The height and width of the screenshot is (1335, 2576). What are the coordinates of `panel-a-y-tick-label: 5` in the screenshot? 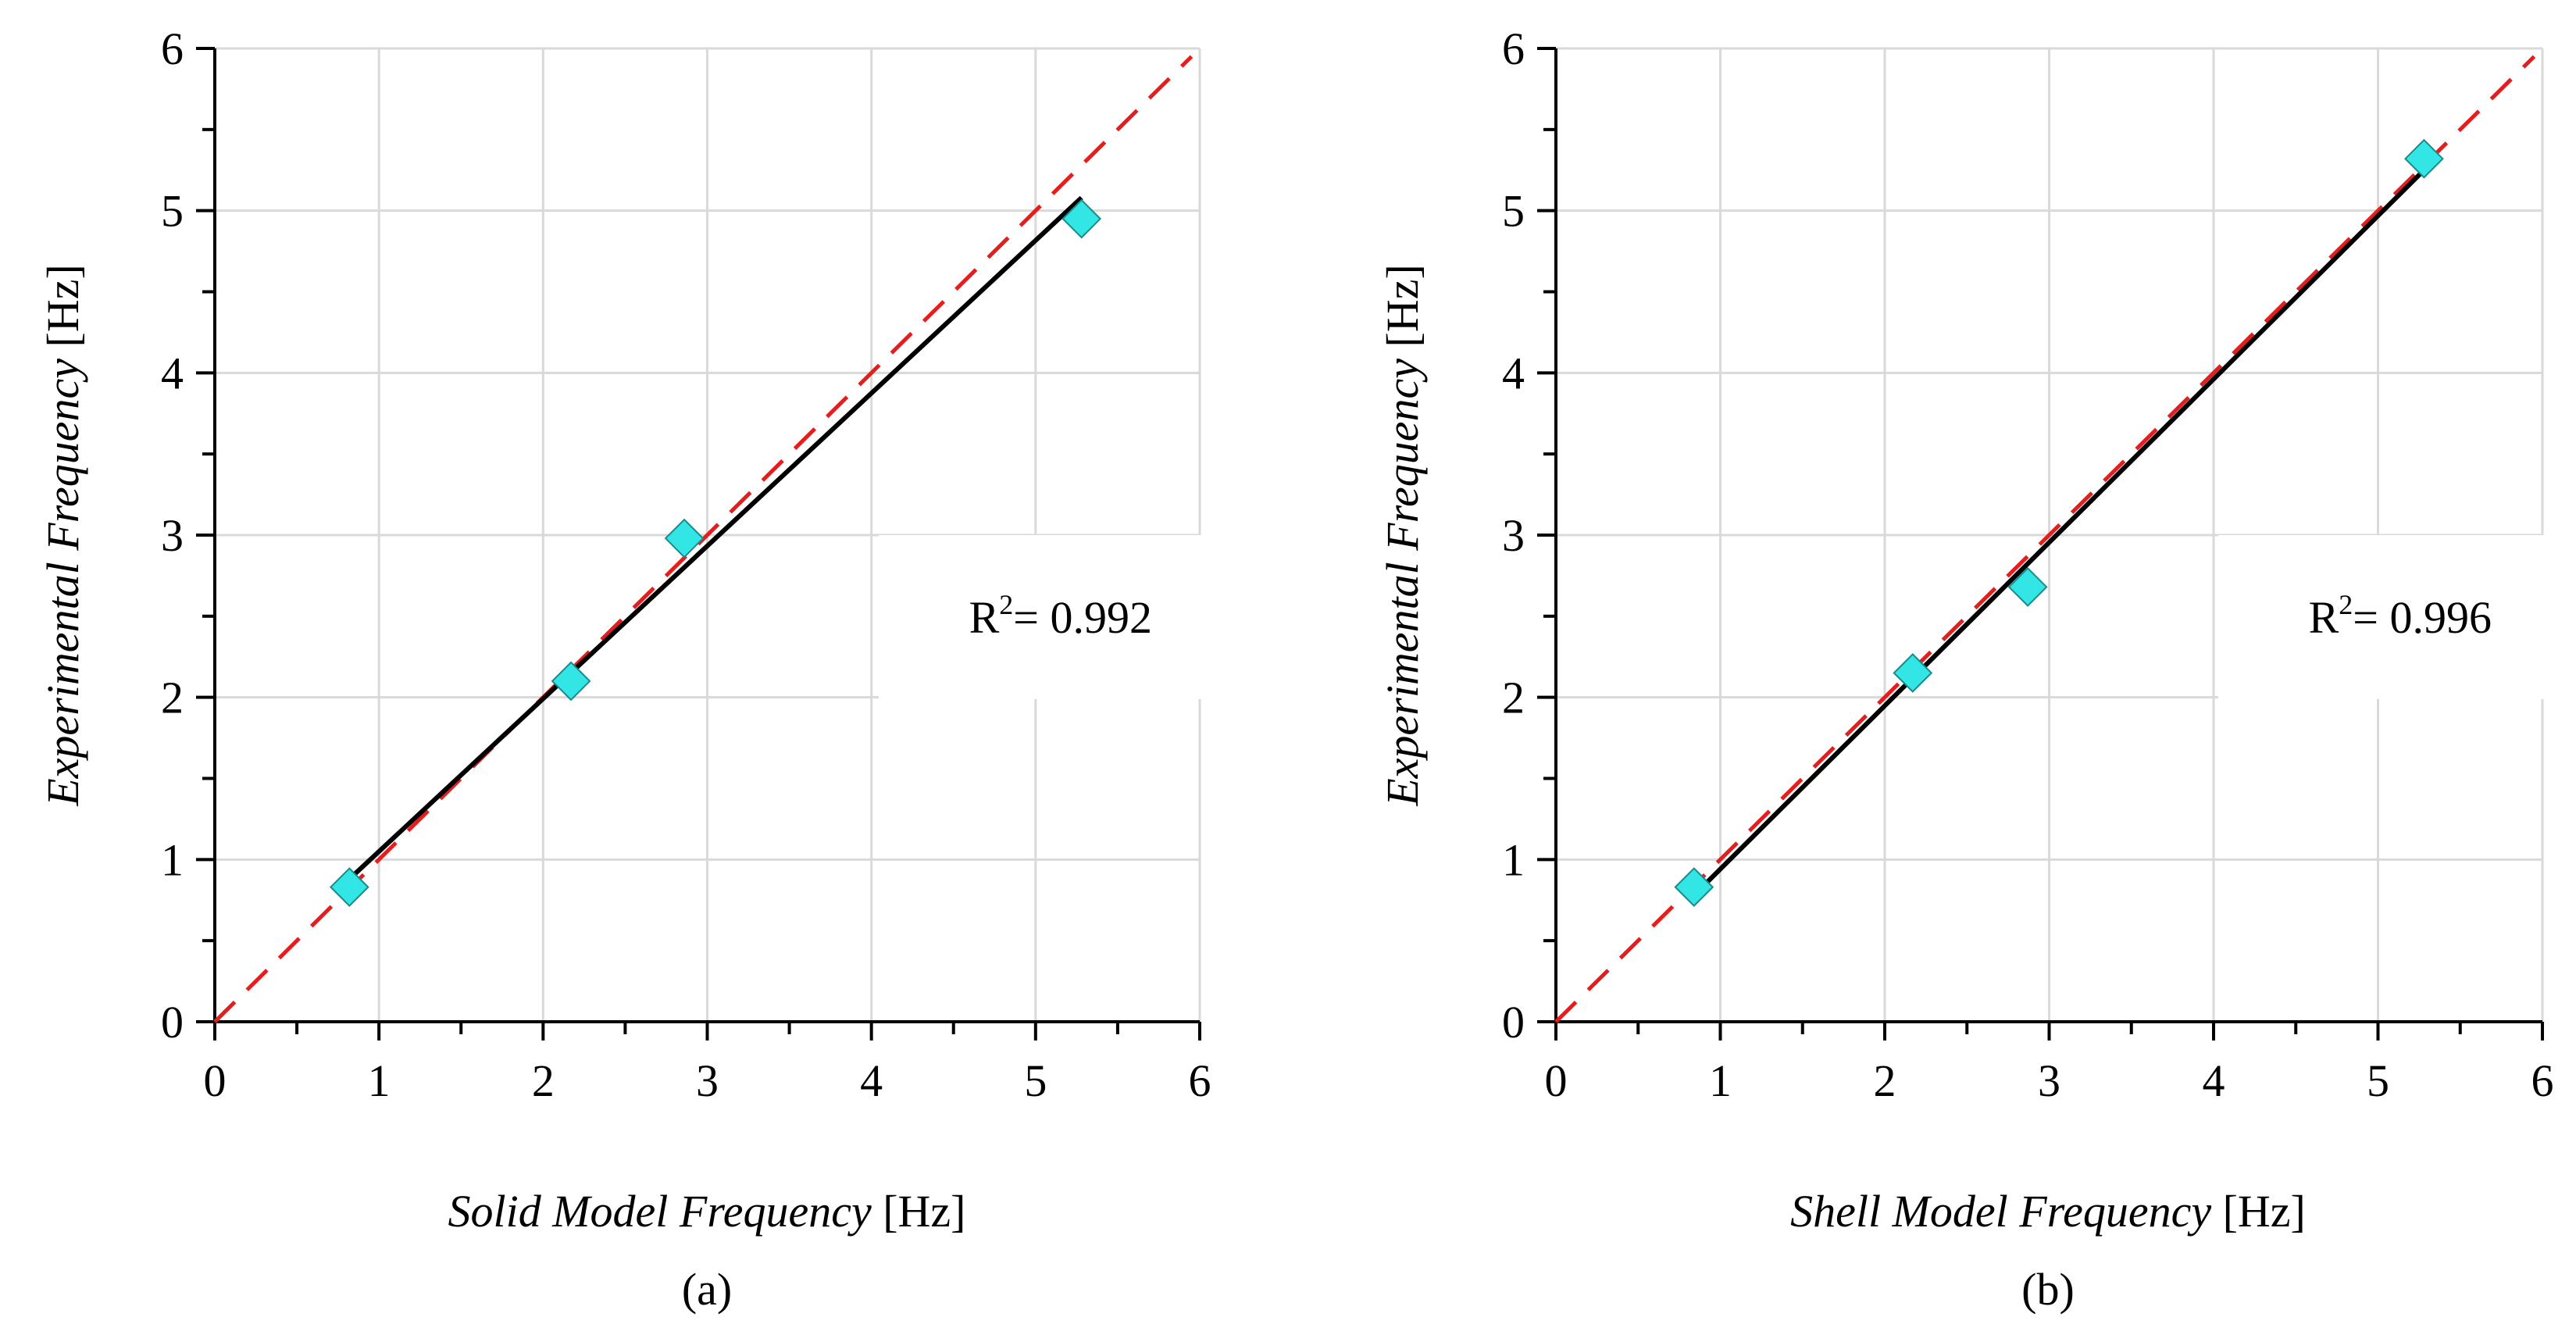 It's located at (172, 211).